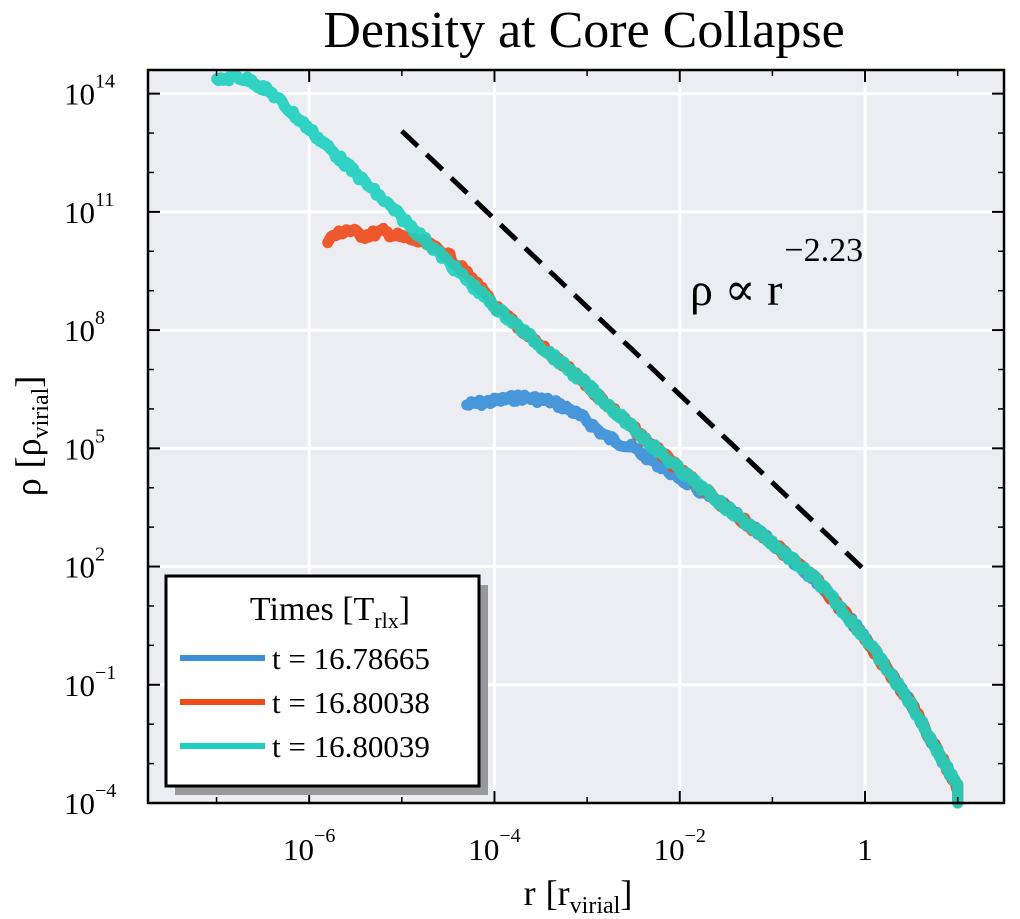 This screenshot has width=1020, height=919. I want to click on x-axis-label: r [rvirial], so click(578, 896).